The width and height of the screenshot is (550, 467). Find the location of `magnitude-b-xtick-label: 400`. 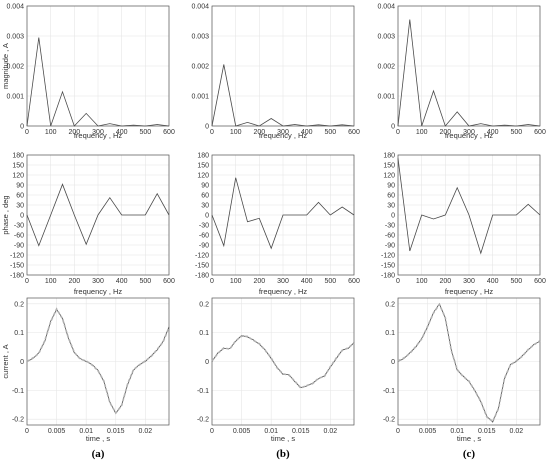

magnitude-b-xtick-label: 400 is located at coordinates (307, 132).